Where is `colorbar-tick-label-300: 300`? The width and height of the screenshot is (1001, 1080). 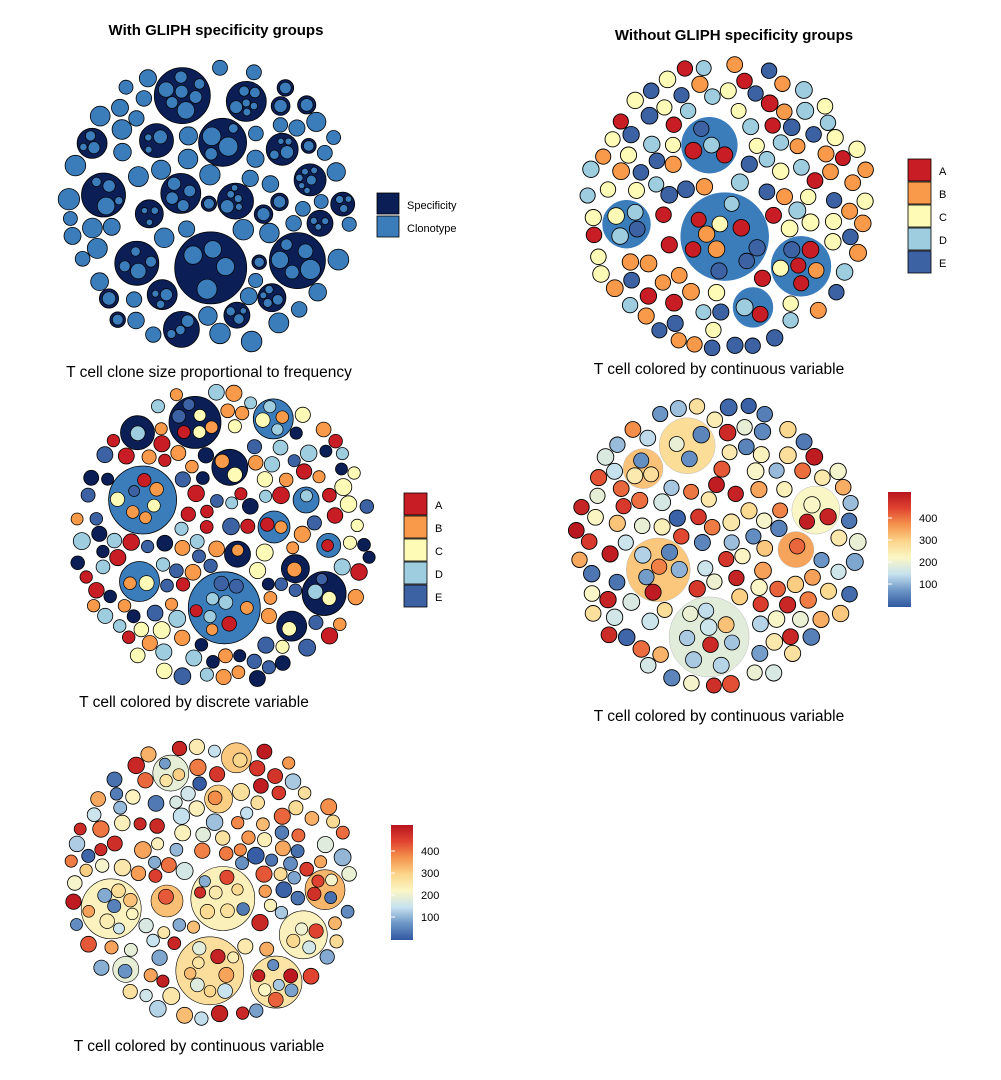
colorbar-tick-label-300: 300 is located at coordinates (430, 874).